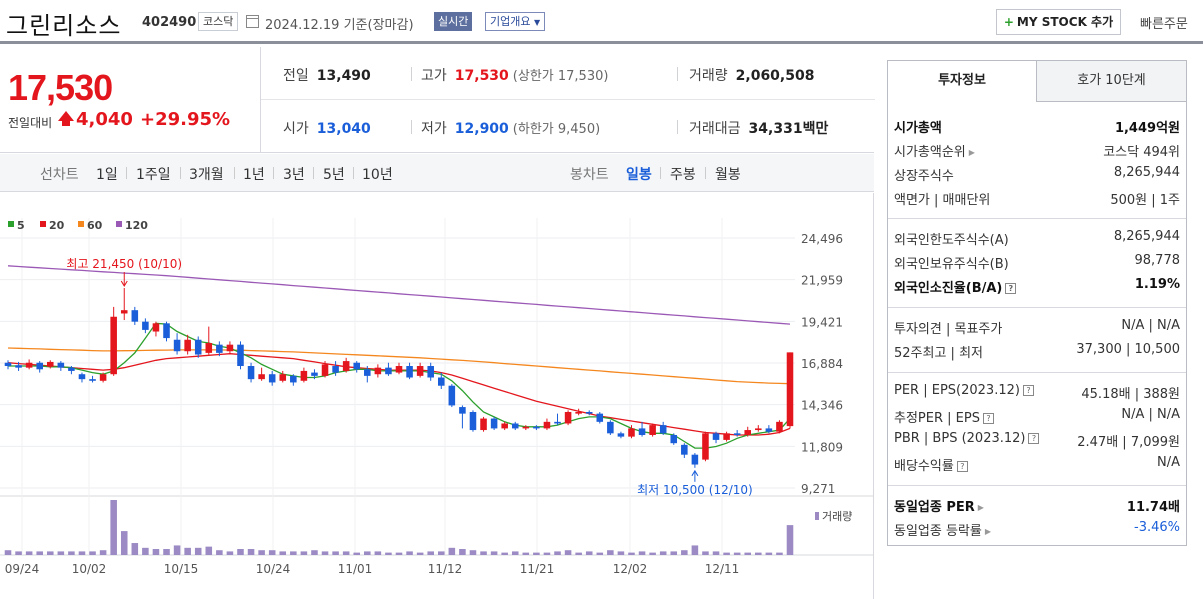 Image resolution: width=1203 pixels, height=599 pixels. Describe the element at coordinates (942, 200) in the screenshot. I see `info-label: 액면가 | 매매단위` at that location.